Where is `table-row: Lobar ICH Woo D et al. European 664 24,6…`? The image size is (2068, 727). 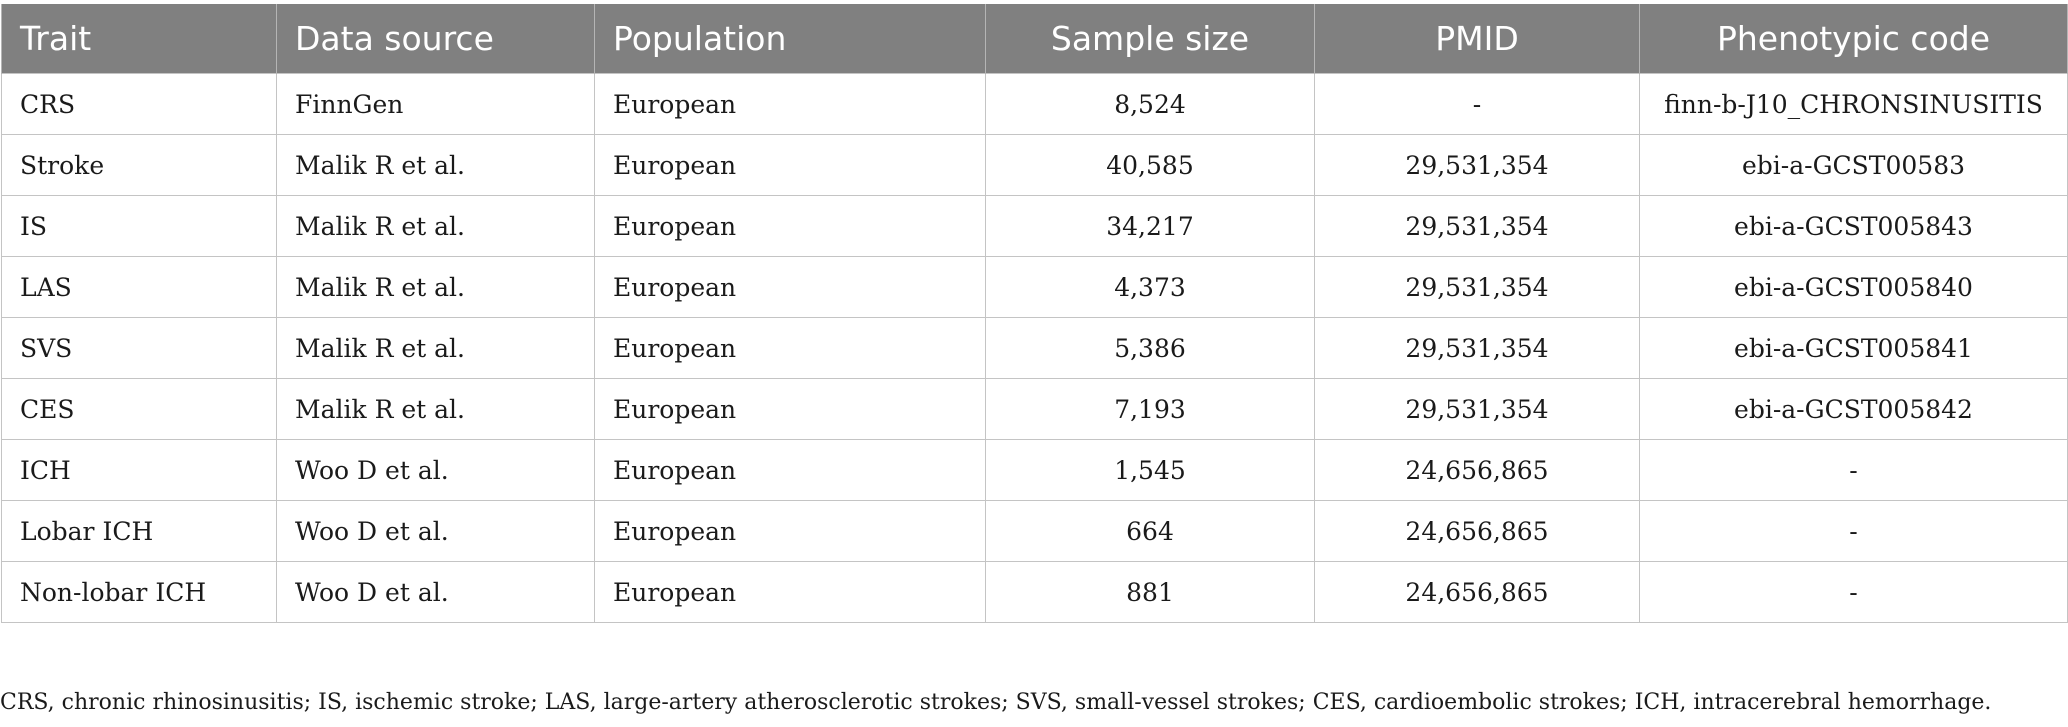
table-row: Lobar ICH Woo D et al. European 664 24,6… is located at coordinates (1034, 531).